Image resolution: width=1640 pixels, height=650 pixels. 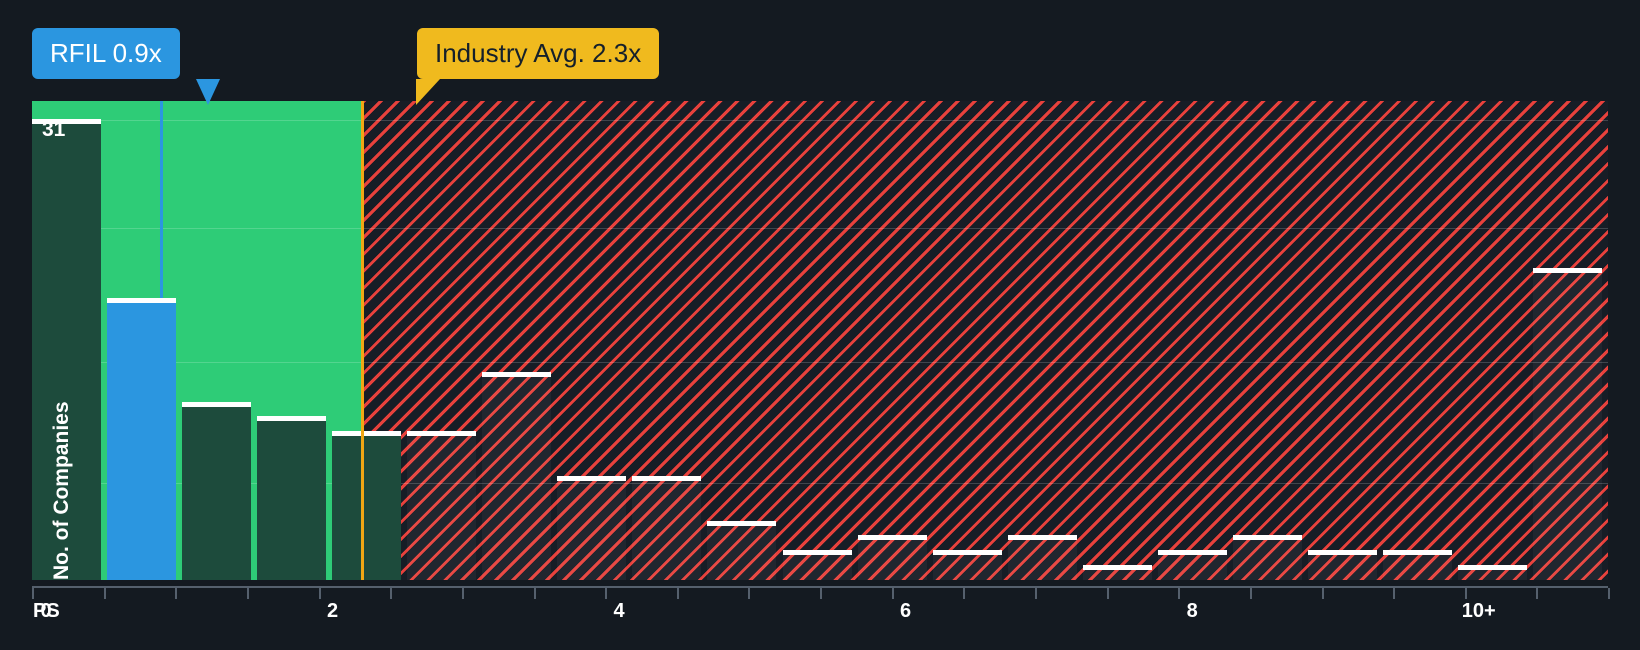 I want to click on x-axis-line, so click(x=820, y=587).